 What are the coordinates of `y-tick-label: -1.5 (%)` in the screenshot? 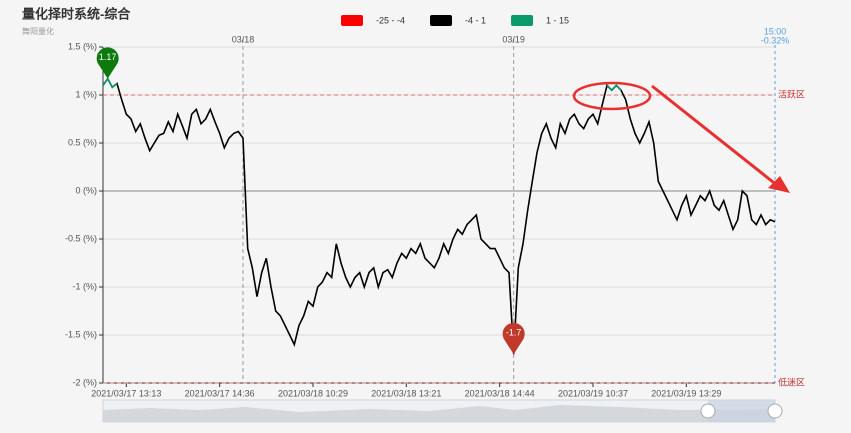 It's located at (81, 334).